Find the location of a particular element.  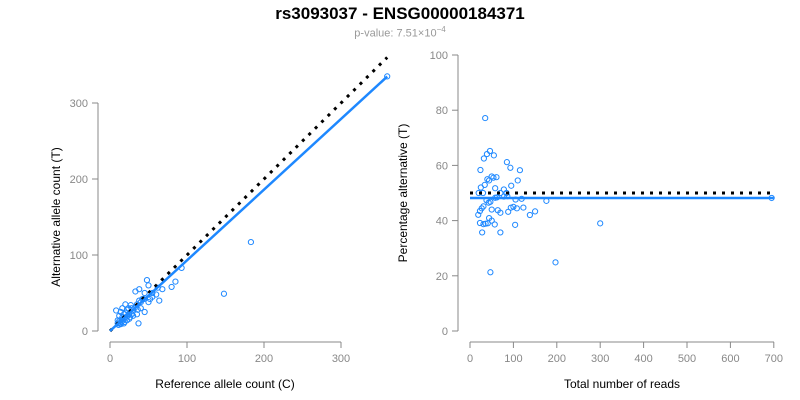

right-x-tick-label: 500 is located at coordinates (687, 359).